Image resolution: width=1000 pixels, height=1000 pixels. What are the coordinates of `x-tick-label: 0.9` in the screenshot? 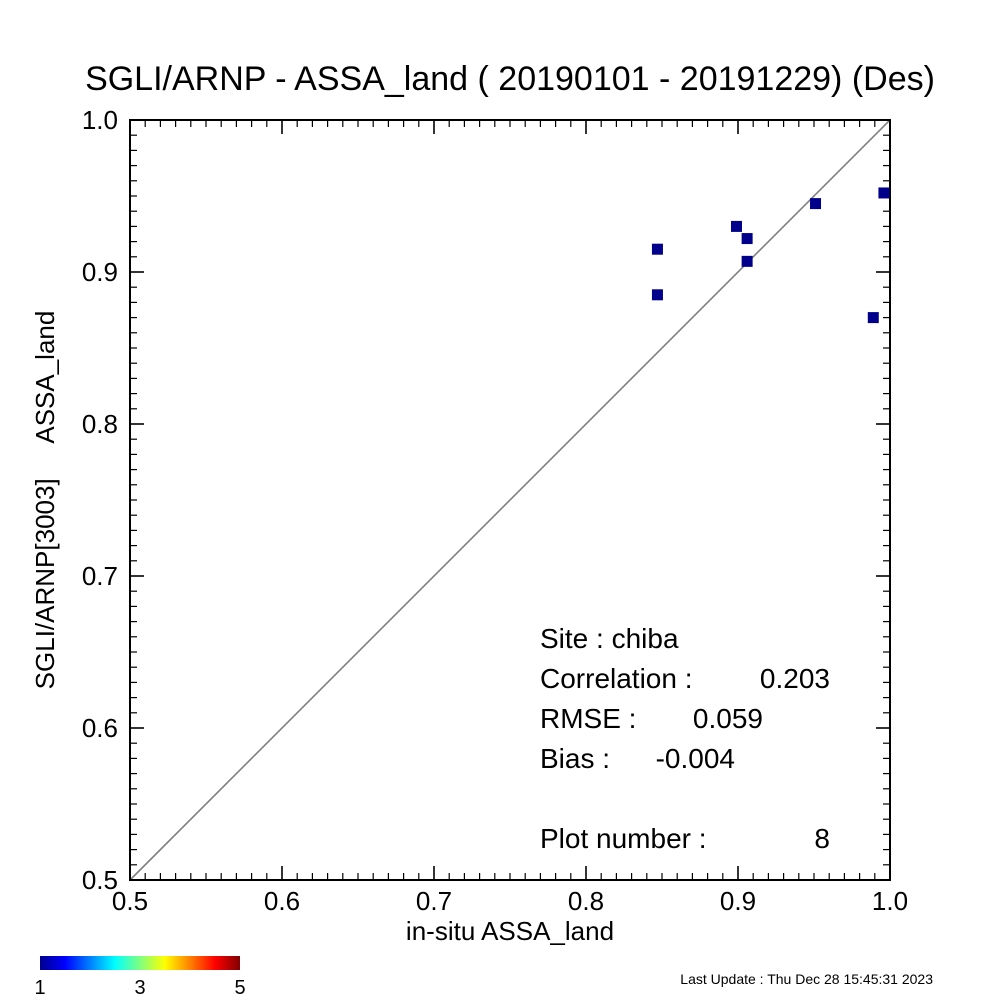 It's located at (738, 901).